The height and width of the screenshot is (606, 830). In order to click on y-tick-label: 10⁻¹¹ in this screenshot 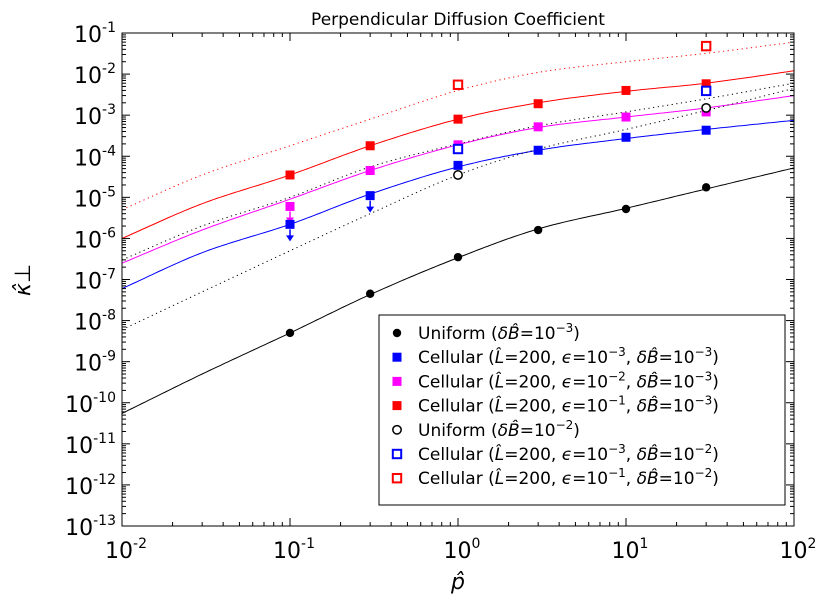, I will do `click(90, 445)`.